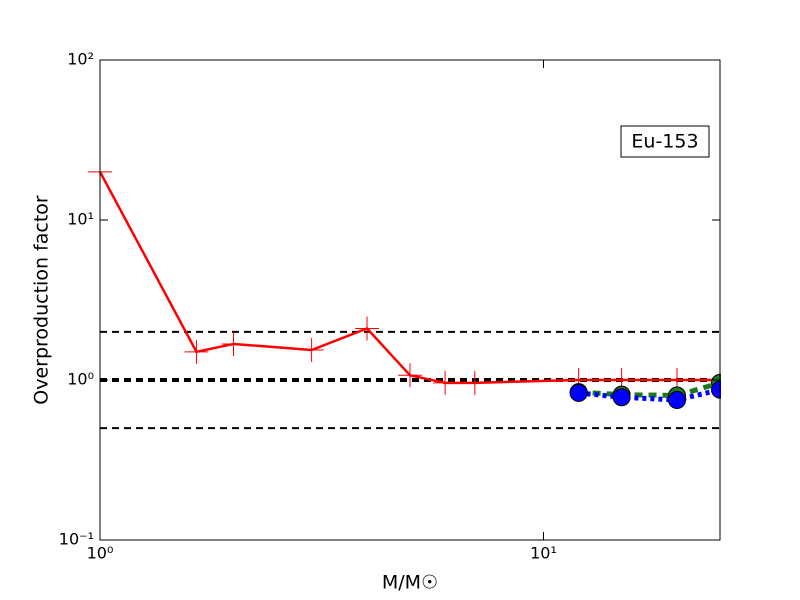  What do you see at coordinates (410, 583) in the screenshot?
I see `x-axis-label: M/M☉` at bounding box center [410, 583].